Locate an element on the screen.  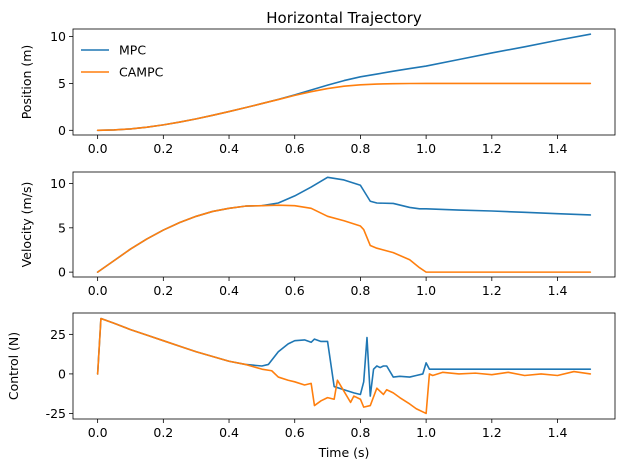
legend: MPC CAMPC is located at coordinates (122, 61).